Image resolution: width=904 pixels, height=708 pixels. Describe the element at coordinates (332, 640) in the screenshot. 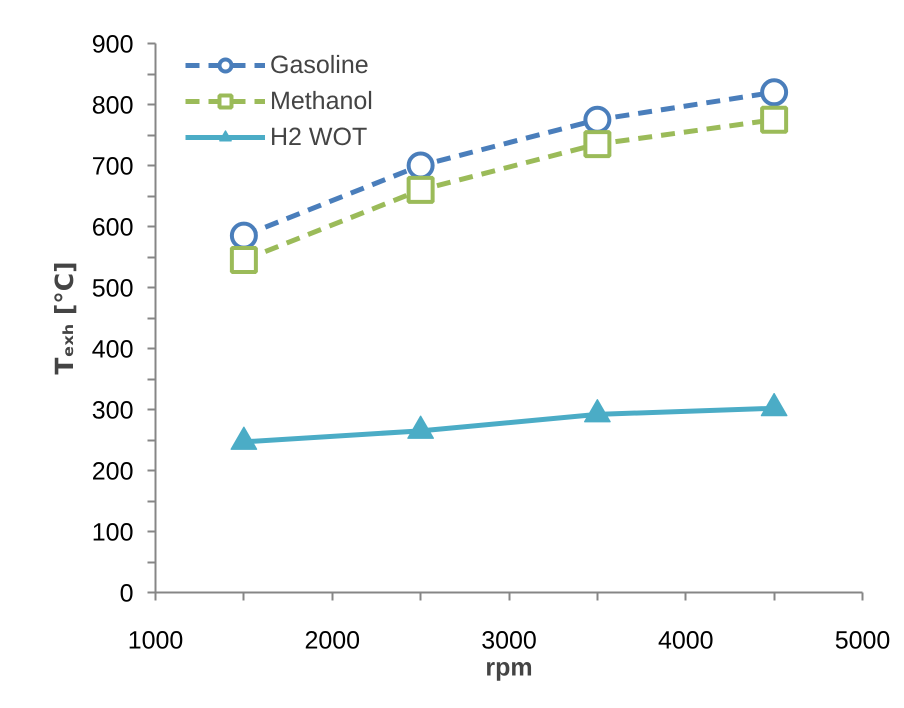

I see `x-tick-label: 2000` at that location.